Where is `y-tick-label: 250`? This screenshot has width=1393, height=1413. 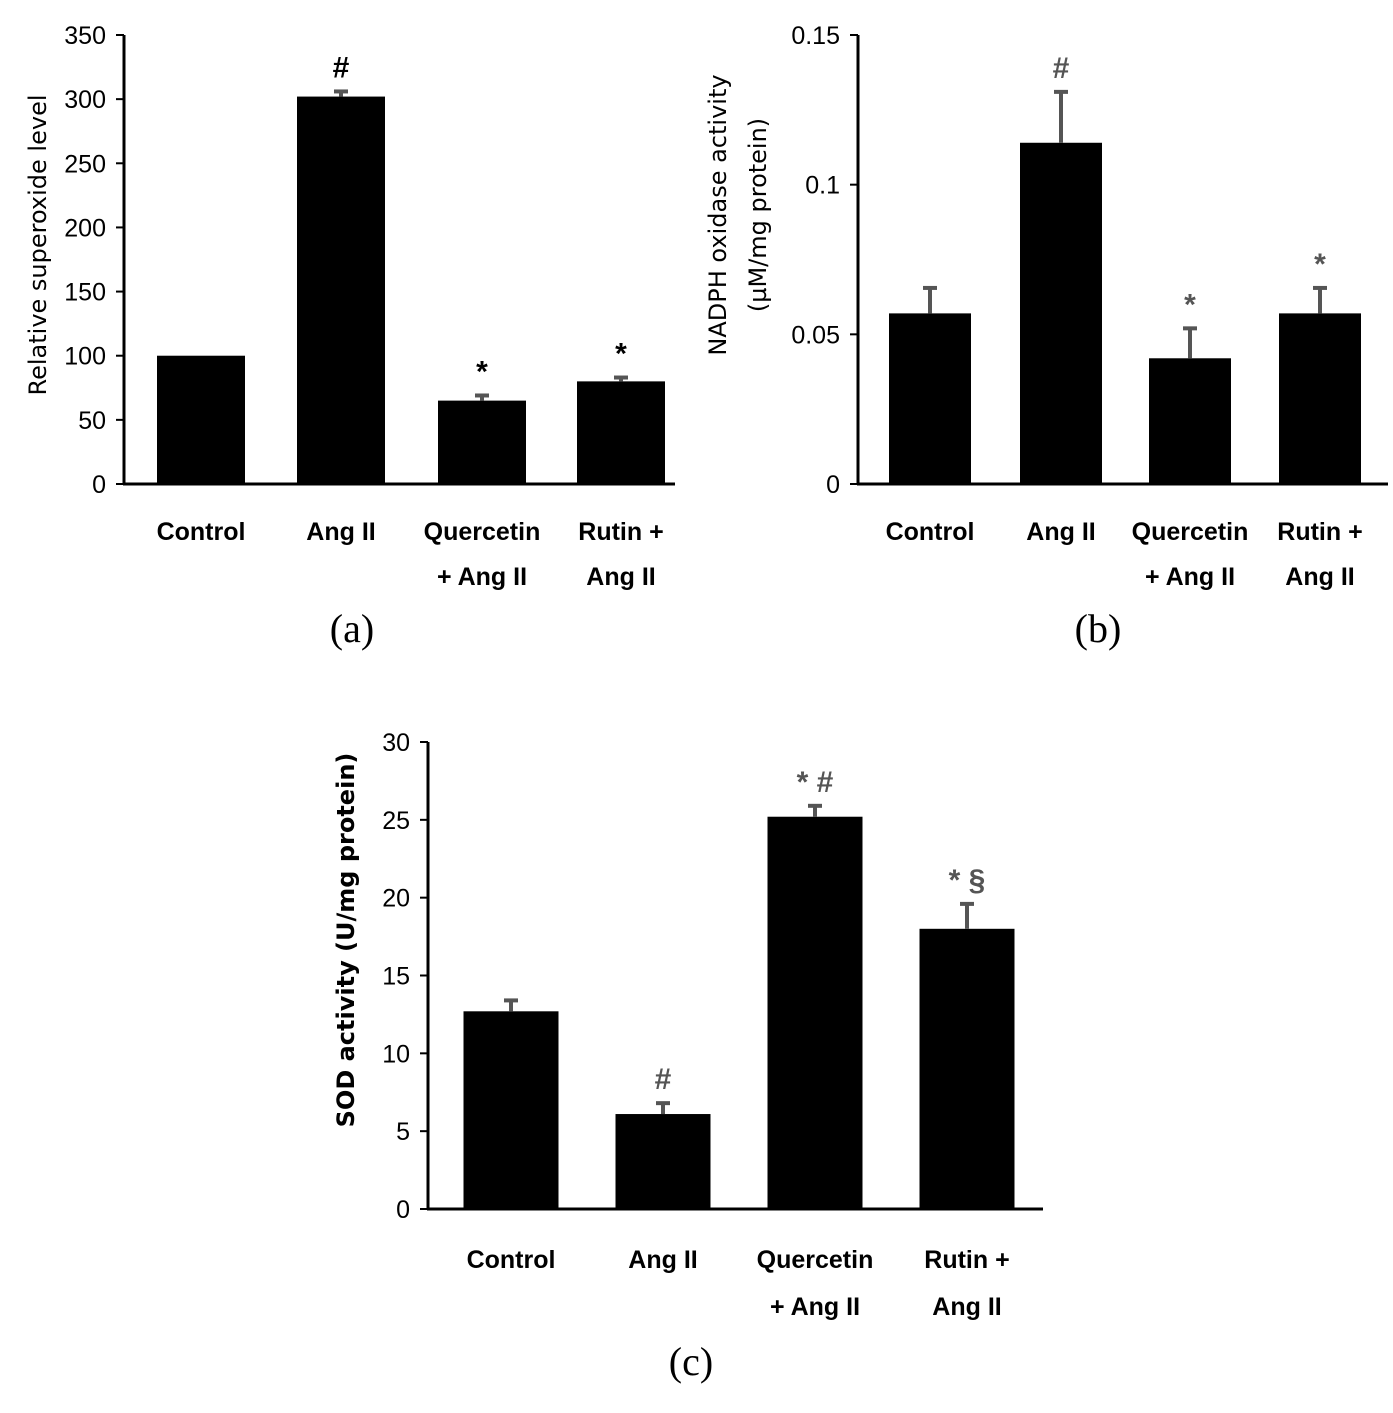 y-tick-label: 250 is located at coordinates (85, 164).